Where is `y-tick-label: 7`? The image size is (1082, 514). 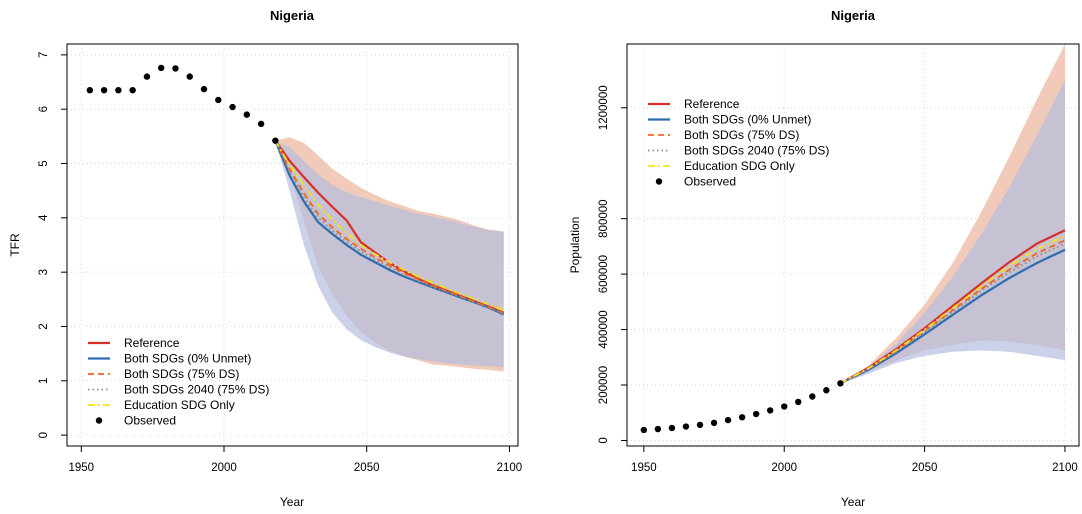 y-tick-label: 7 is located at coordinates (44, 55).